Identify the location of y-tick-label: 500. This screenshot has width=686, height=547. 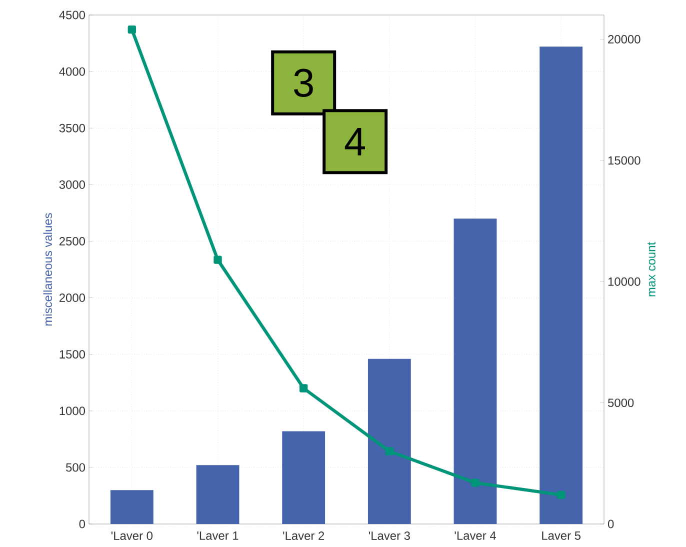
(76, 467).